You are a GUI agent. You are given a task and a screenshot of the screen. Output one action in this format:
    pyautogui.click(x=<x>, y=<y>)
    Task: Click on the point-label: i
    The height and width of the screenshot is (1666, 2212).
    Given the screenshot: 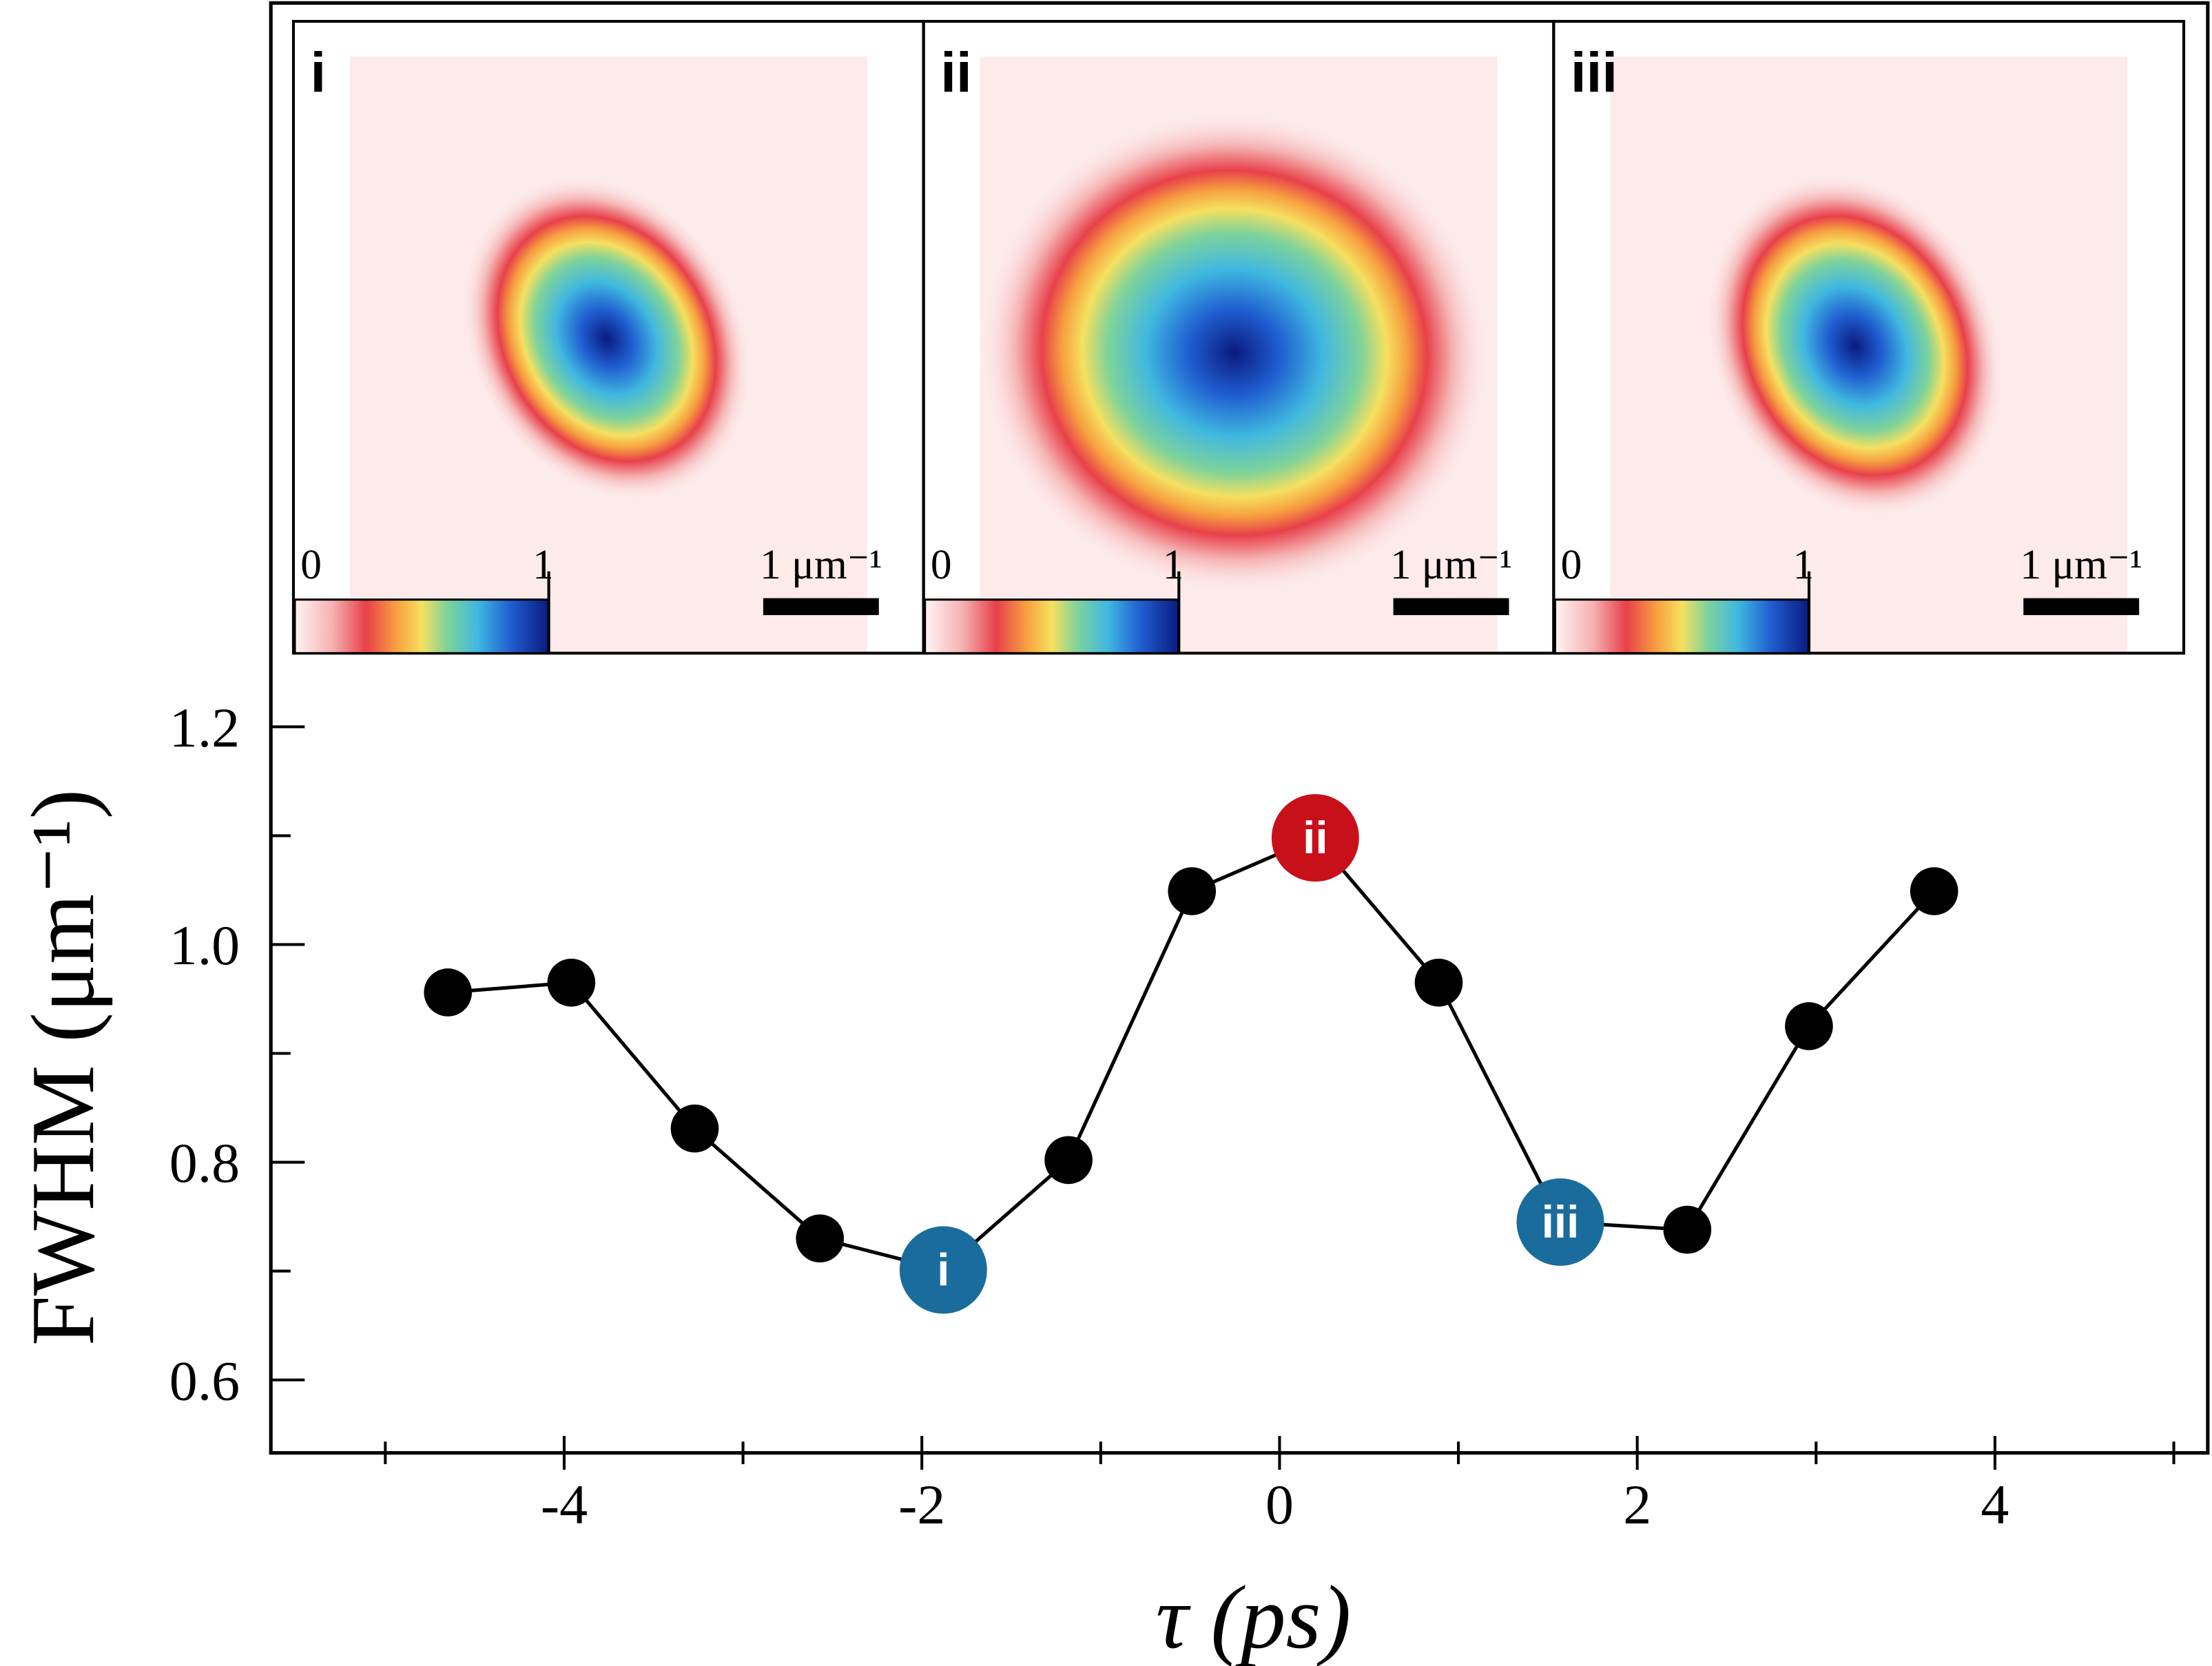 What is the action you would take?
    pyautogui.click(x=943, y=1270)
    